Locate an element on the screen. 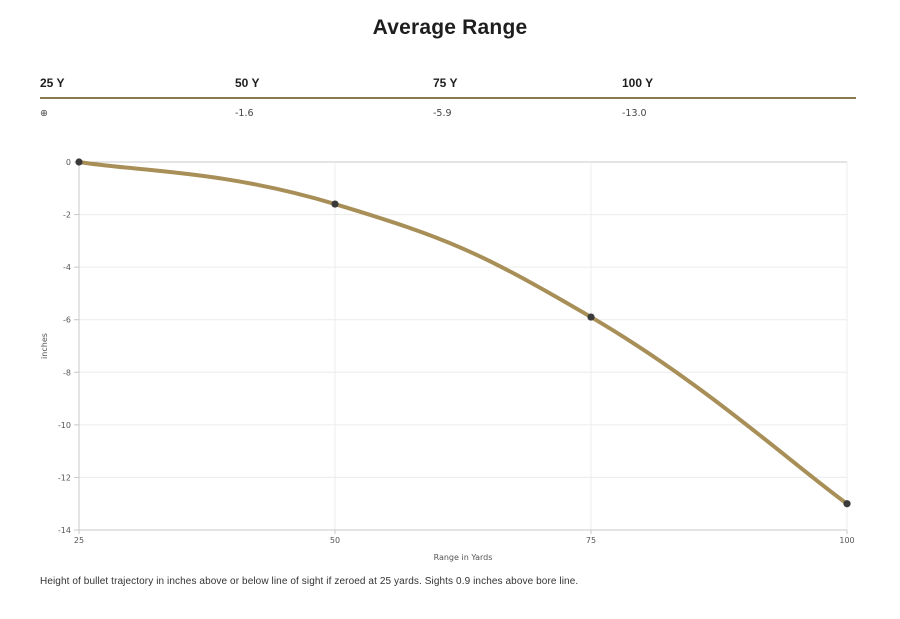 The image size is (900, 619). x-tick-label: 50 is located at coordinates (335, 540).